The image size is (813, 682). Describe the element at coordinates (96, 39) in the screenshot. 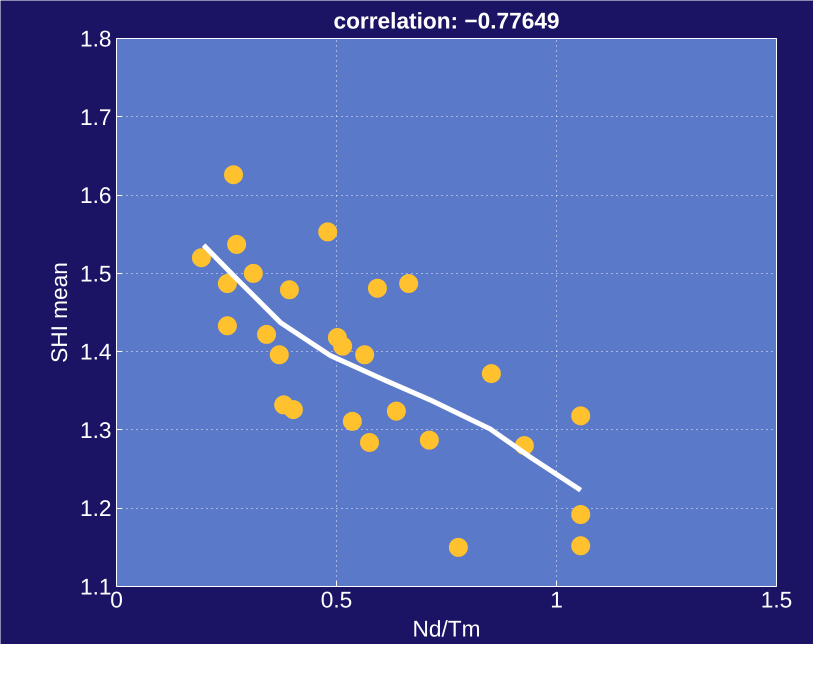

I see `y-tick-label: 1.8` at that location.